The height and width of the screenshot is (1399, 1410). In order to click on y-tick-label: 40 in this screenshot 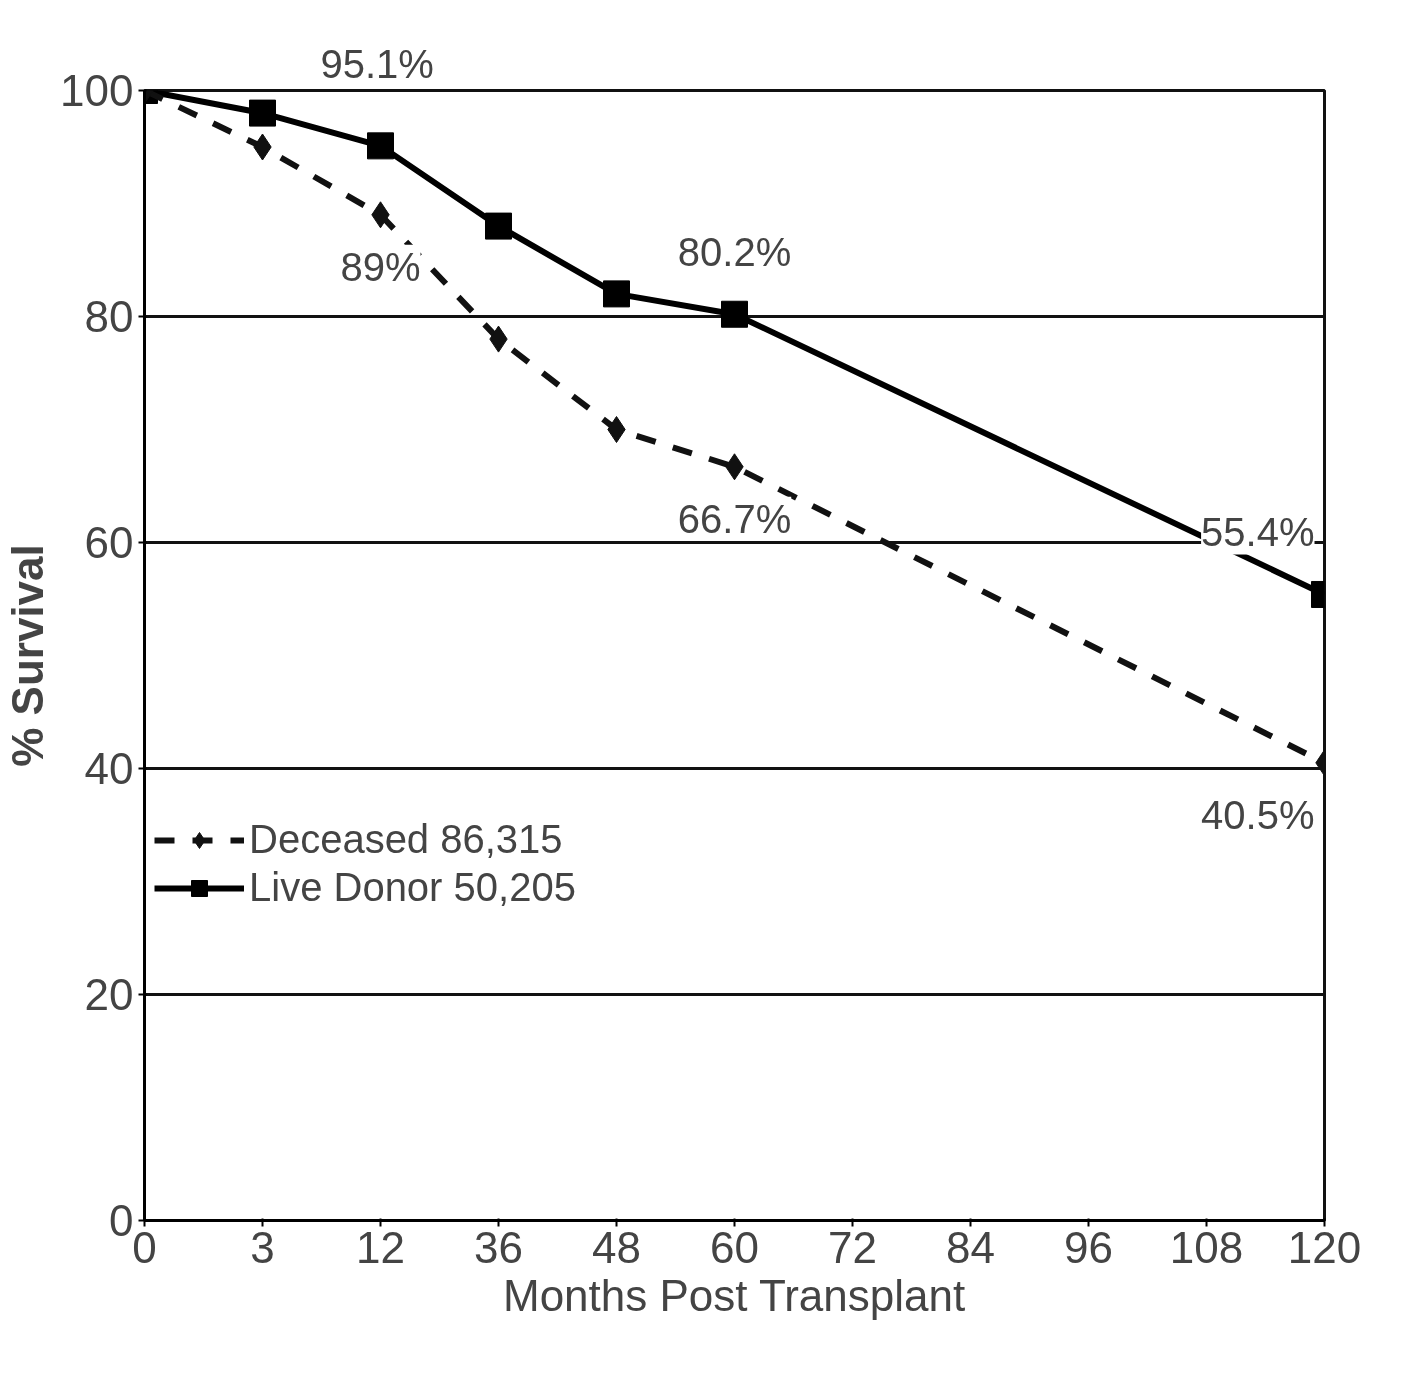, I will do `click(109, 768)`.